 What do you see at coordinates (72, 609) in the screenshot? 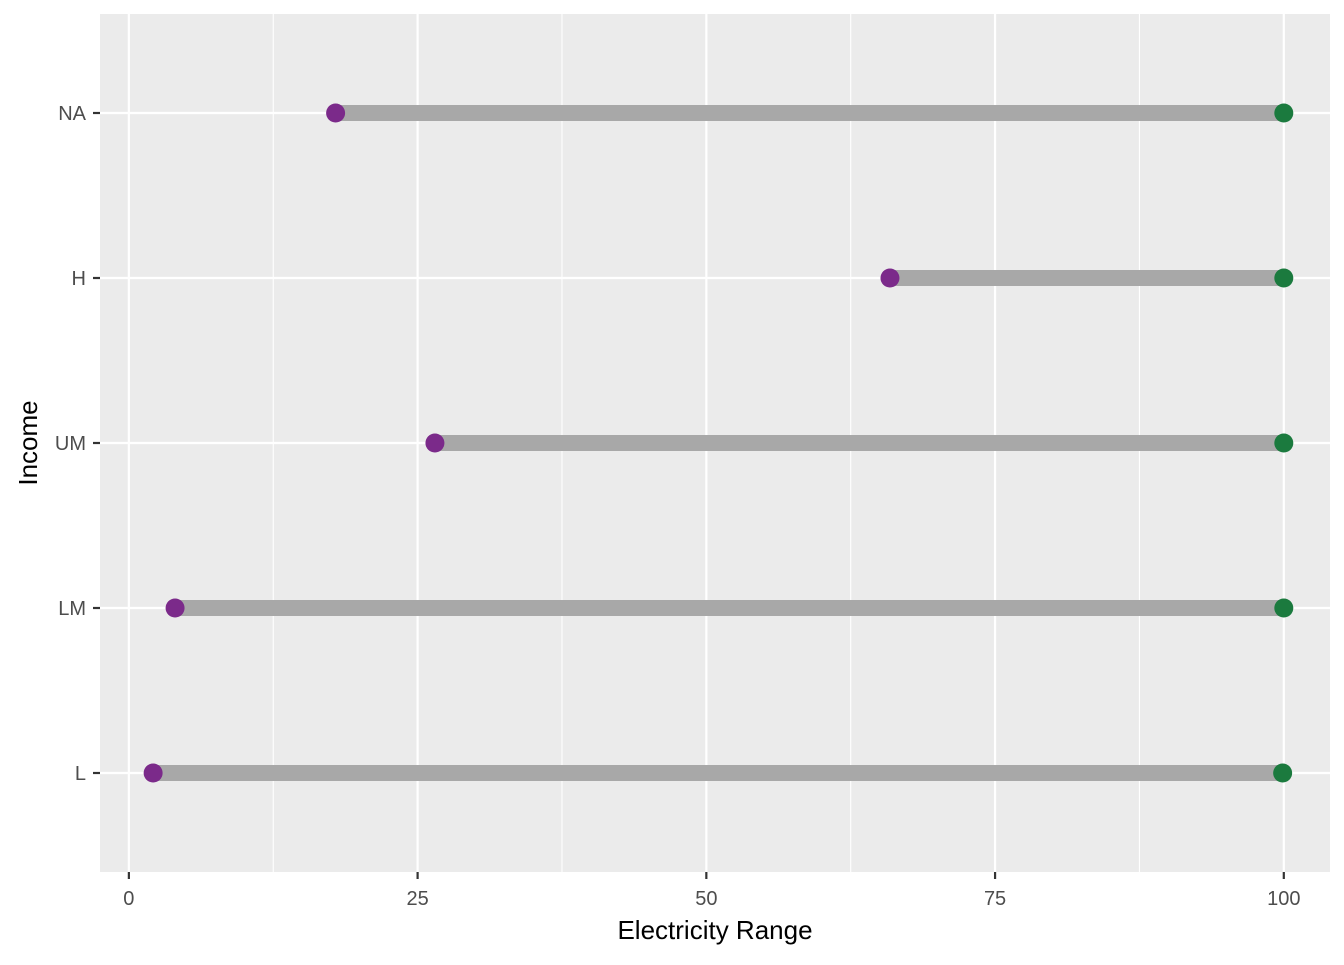
I see `y-tick-label: LM` at bounding box center [72, 609].